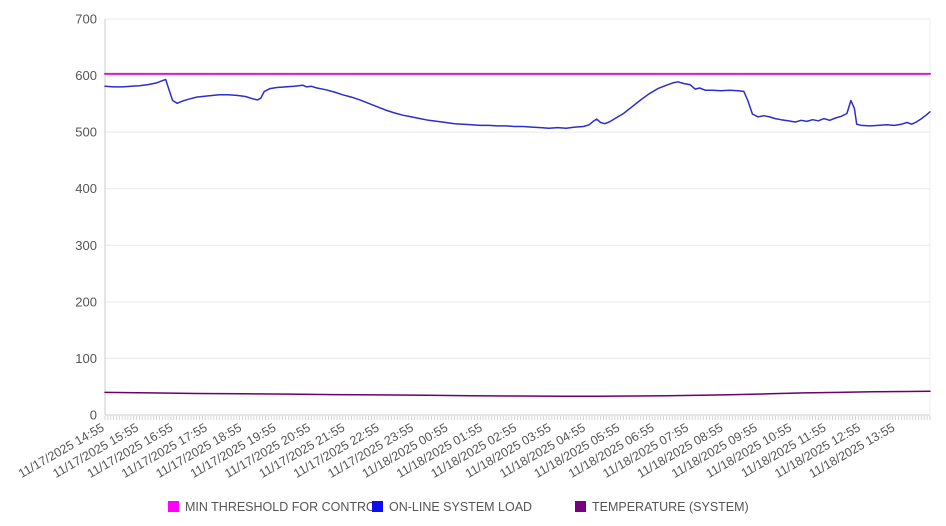 The height and width of the screenshot is (526, 946). What do you see at coordinates (461, 506) in the screenshot?
I see `legend-label-online-system-load: ON-LINE SYSTEM LOAD` at bounding box center [461, 506].